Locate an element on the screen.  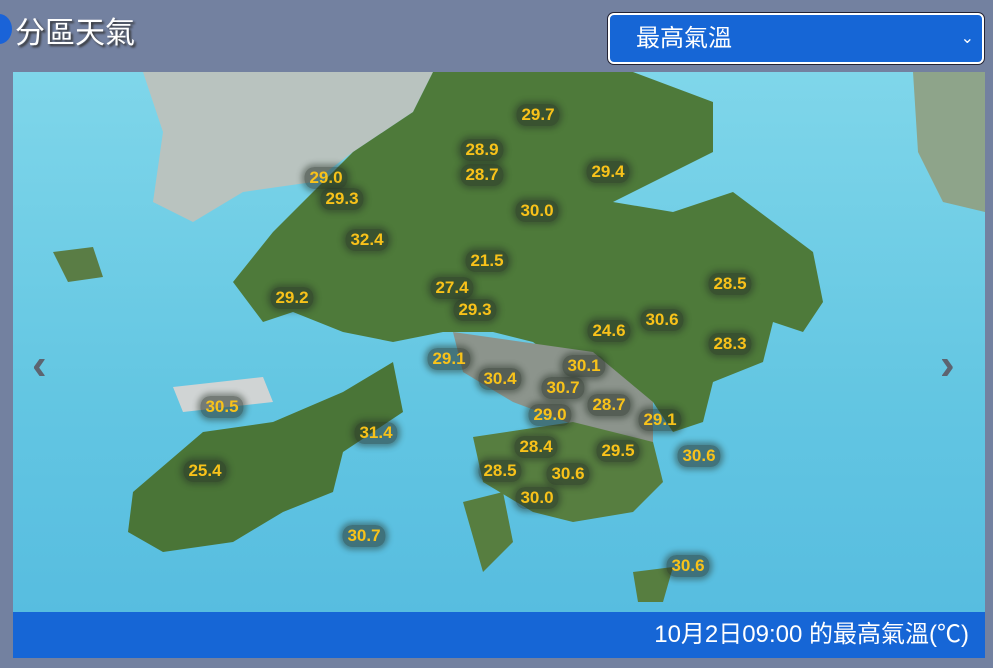
temperature-label: 29.4 is located at coordinates (608, 172).